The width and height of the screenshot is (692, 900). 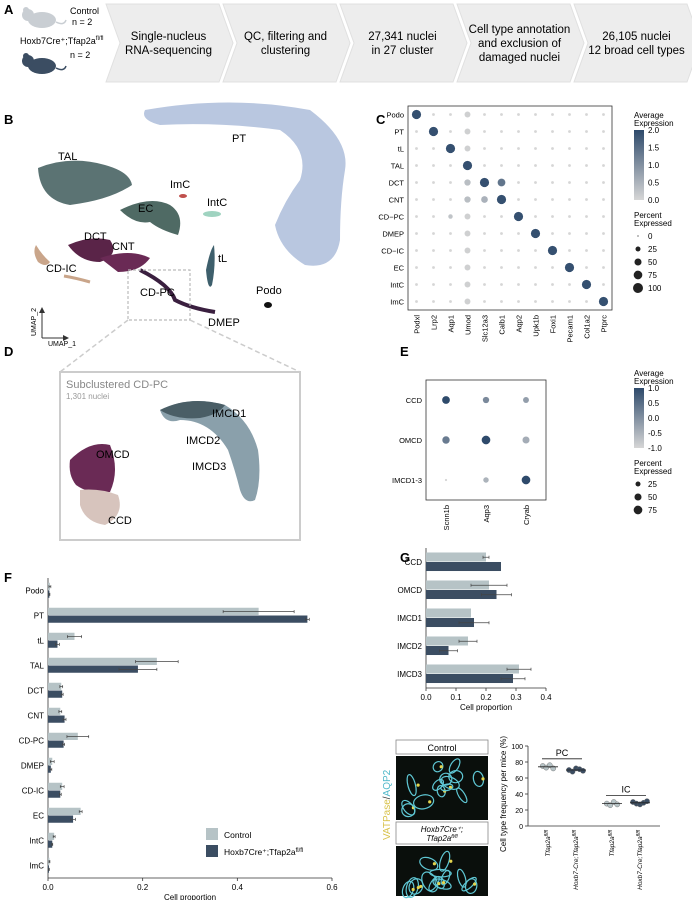 I want to click on x-tick-label: Hoxb7-Cre;Tfap2afl/fl, so click(x=640, y=859).